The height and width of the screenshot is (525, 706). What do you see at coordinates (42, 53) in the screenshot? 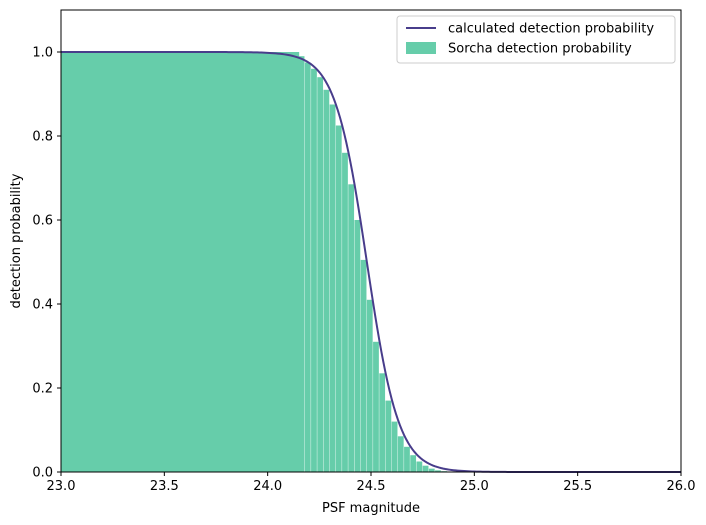
I see `y-tick-label: 1.0` at bounding box center [42, 53].